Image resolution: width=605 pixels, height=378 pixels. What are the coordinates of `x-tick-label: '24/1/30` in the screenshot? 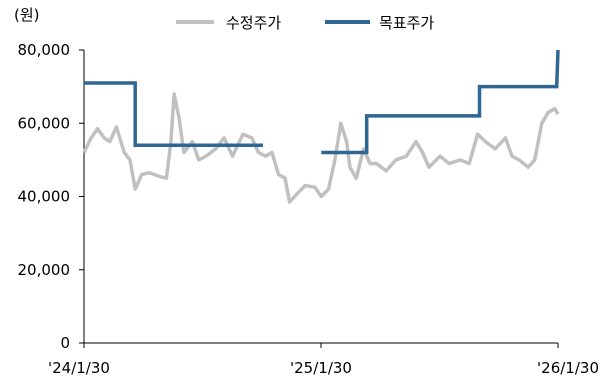 It's located at (79, 368).